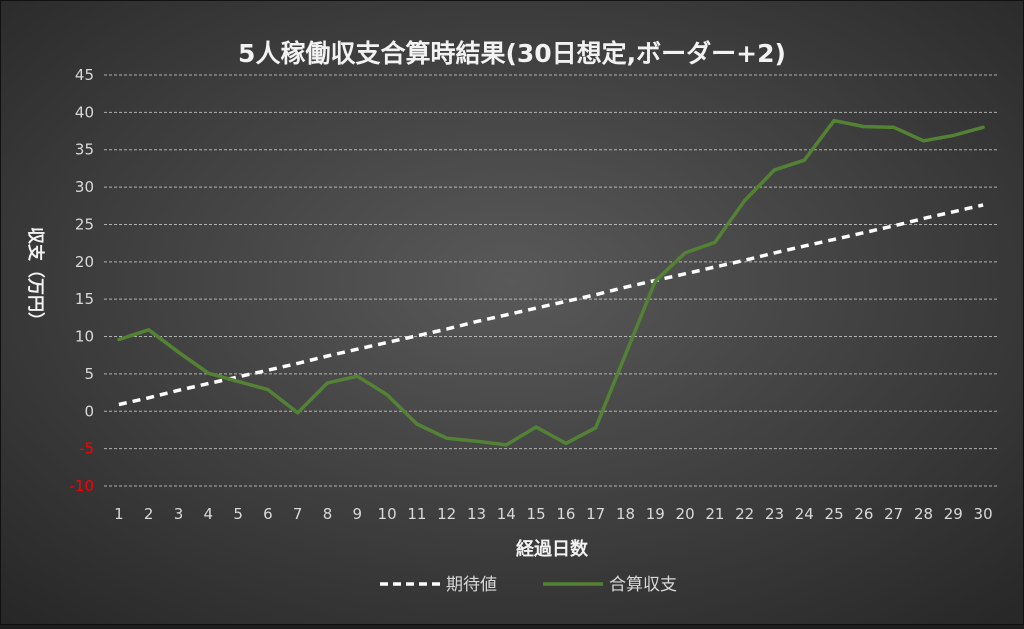 The width and height of the screenshot is (1024, 629). I want to click on y-tick-label: 30, so click(84, 187).